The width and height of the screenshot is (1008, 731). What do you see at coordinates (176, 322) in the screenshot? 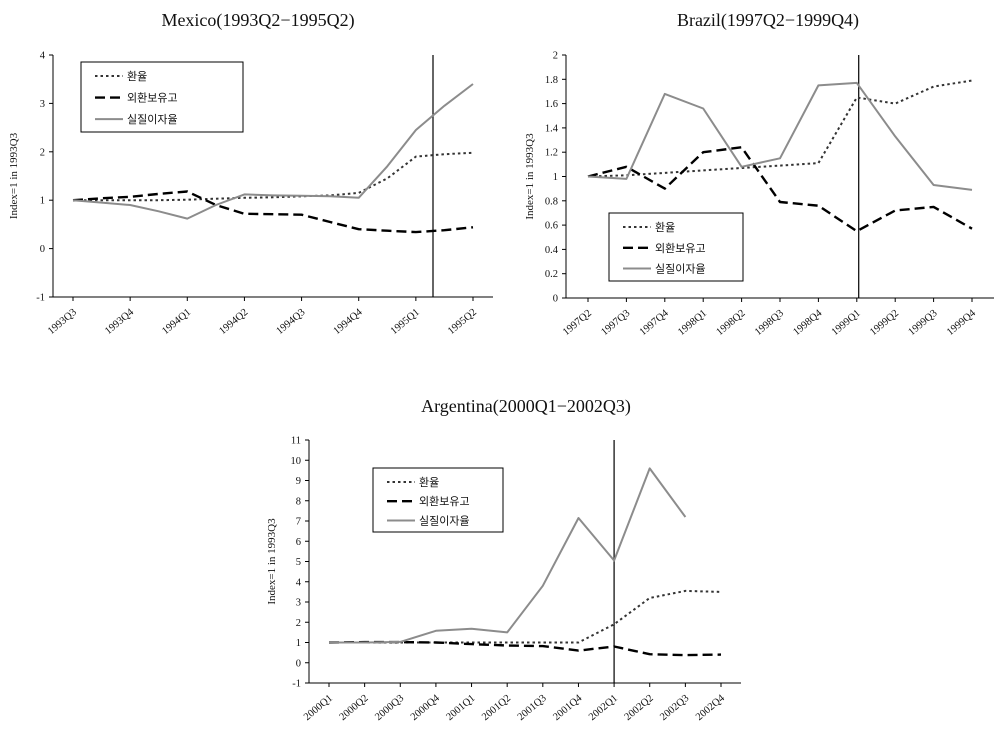
I see `x-tick-label: 1994Q1` at bounding box center [176, 322].